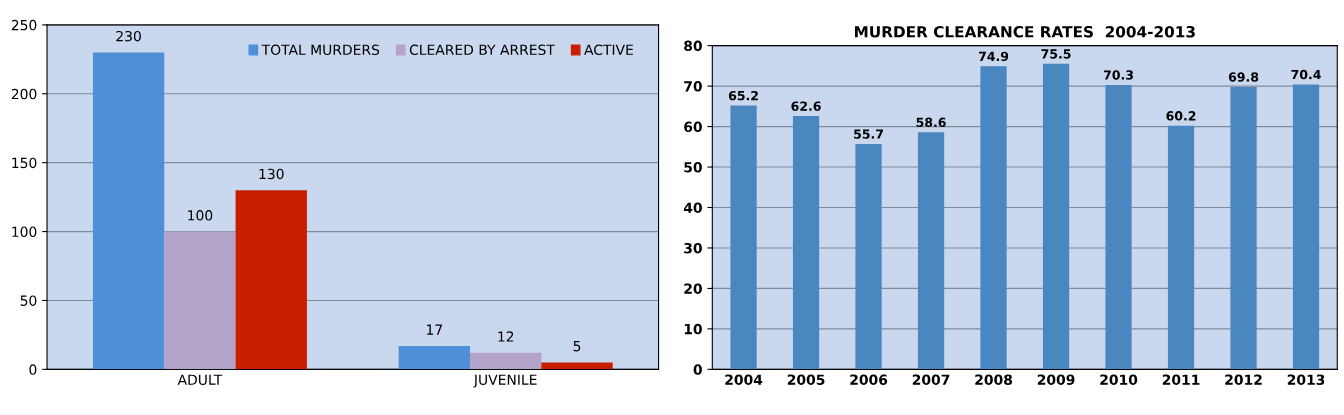 The height and width of the screenshot is (415, 1344). What do you see at coordinates (693, 46) in the screenshot?
I see `y-tick-label: 80` at bounding box center [693, 46].